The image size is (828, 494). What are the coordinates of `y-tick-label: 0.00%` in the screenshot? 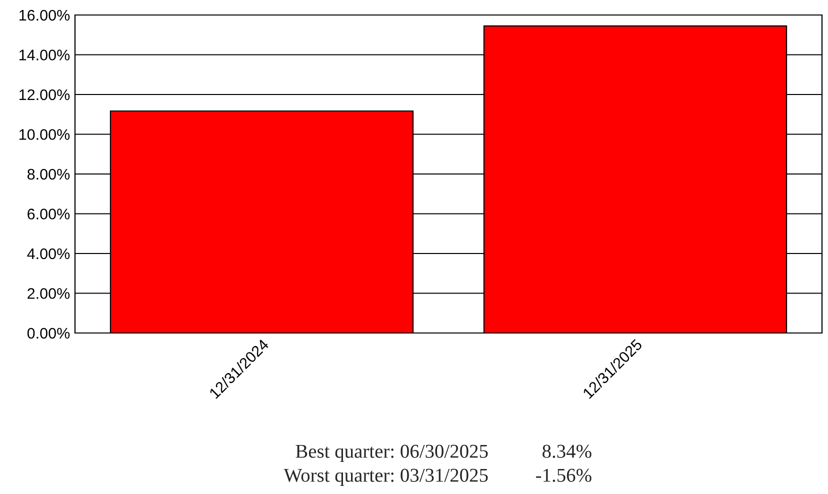 It's located at (48, 333).